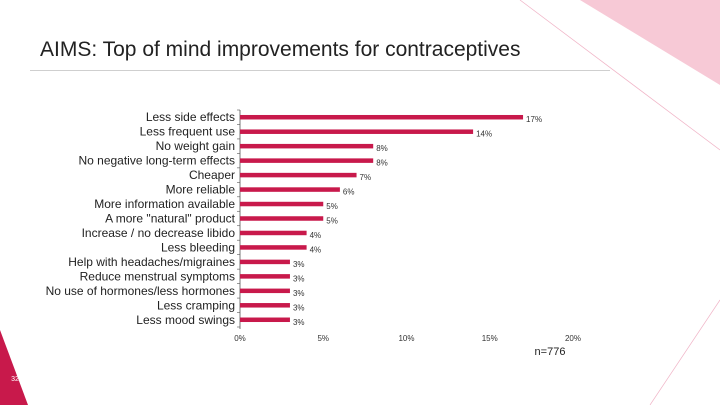 Image resolution: width=720 pixels, height=405 pixels. Describe the element at coordinates (198, 247) in the screenshot. I see `category-label: Less bleeding` at that location.